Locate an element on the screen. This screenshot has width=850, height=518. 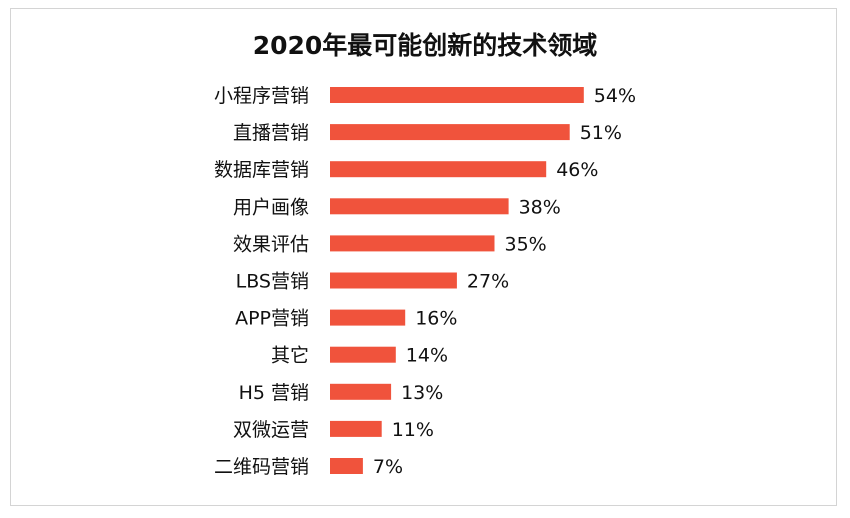
value-label: 46% is located at coordinates (577, 170).